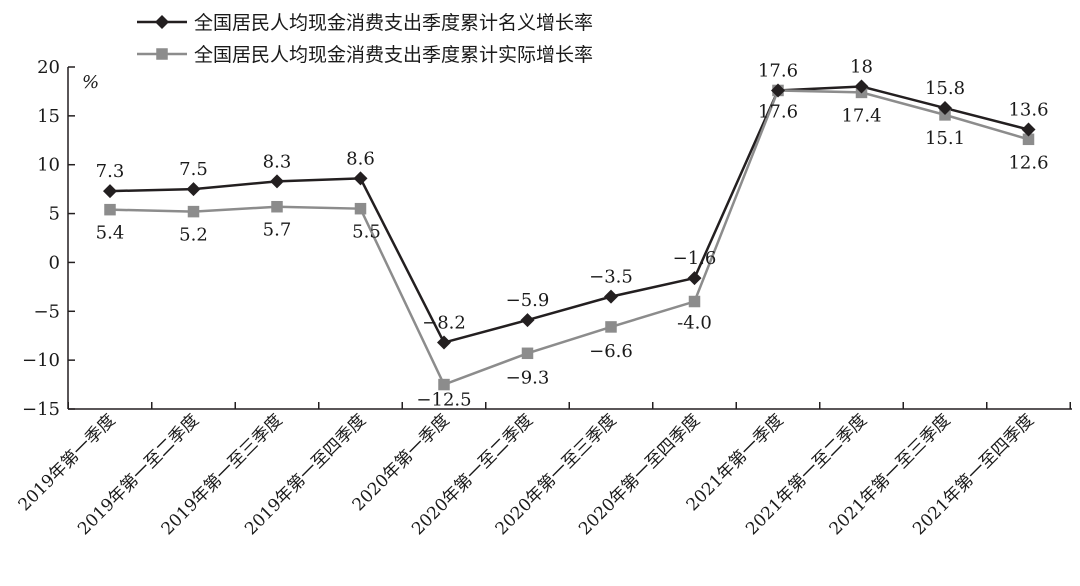 Image resolution: width=1080 pixels, height=586 pixels. Describe the element at coordinates (393, 55) in the screenshot. I see `legend-label-2: 全国居民人均现金消费支出季度累计实际增长率` at that location.